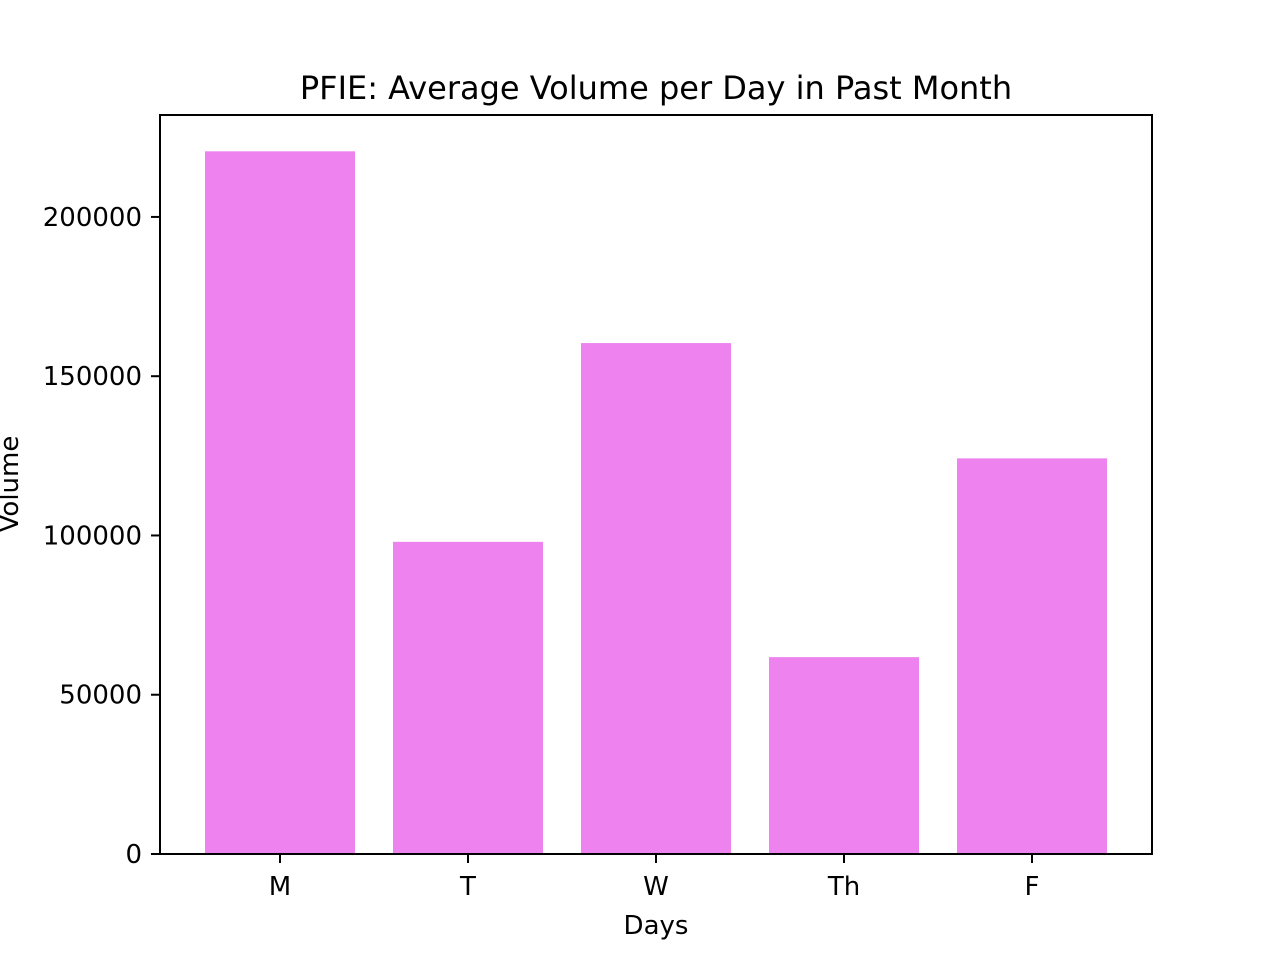  Describe the element at coordinates (280, 887) in the screenshot. I see `x-tick-label: M` at that location.